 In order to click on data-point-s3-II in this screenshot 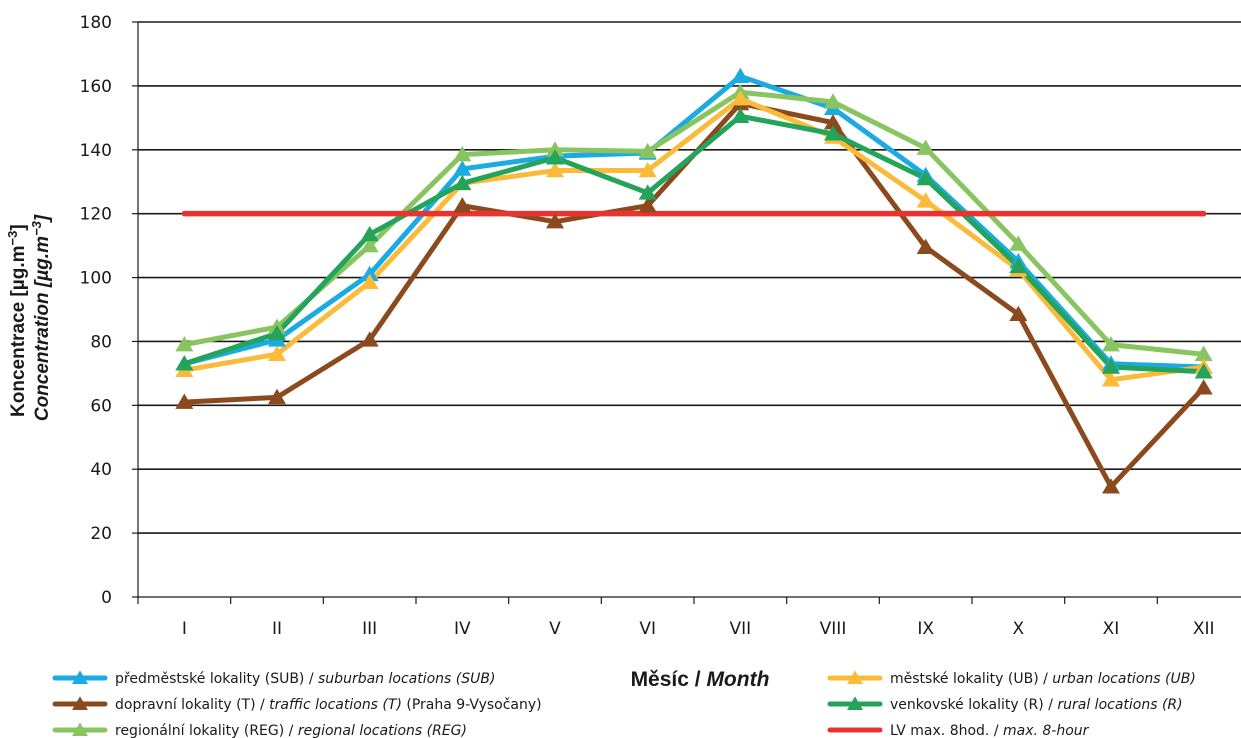, I will do `click(277, 353)`.